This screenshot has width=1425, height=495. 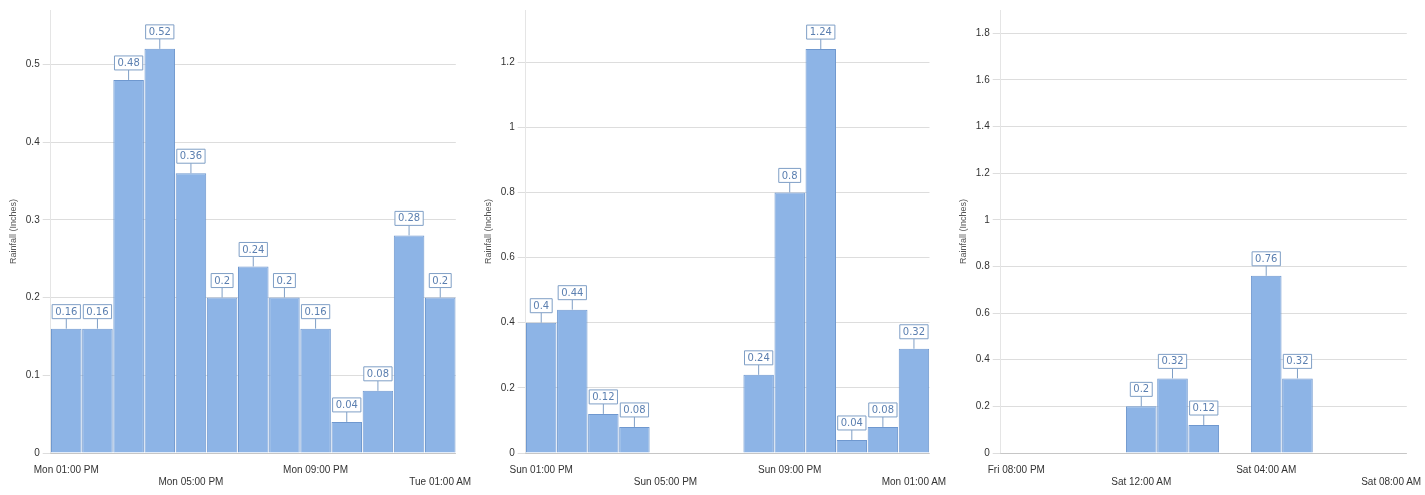 I want to click on x-tick-label: Sun 05:00 PM, so click(x=665, y=481).